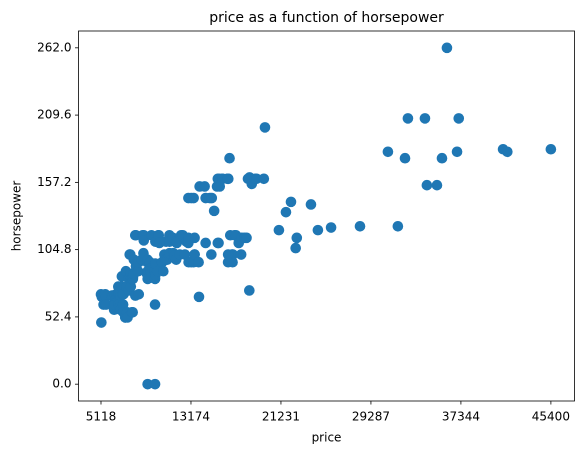 Image resolution: width=584 pixels, height=455 pixels. What do you see at coordinates (326, 18) in the screenshot?
I see `chart-title: price as a function of horsepower` at bounding box center [326, 18].